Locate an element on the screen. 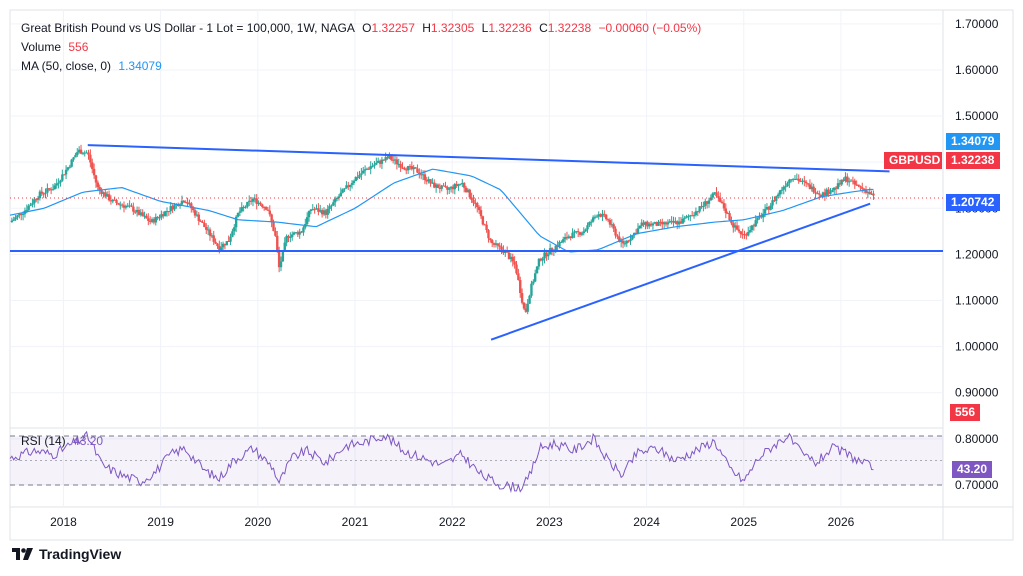 This screenshot has height=576, width=1023. close-label: C is located at coordinates (543, 28).